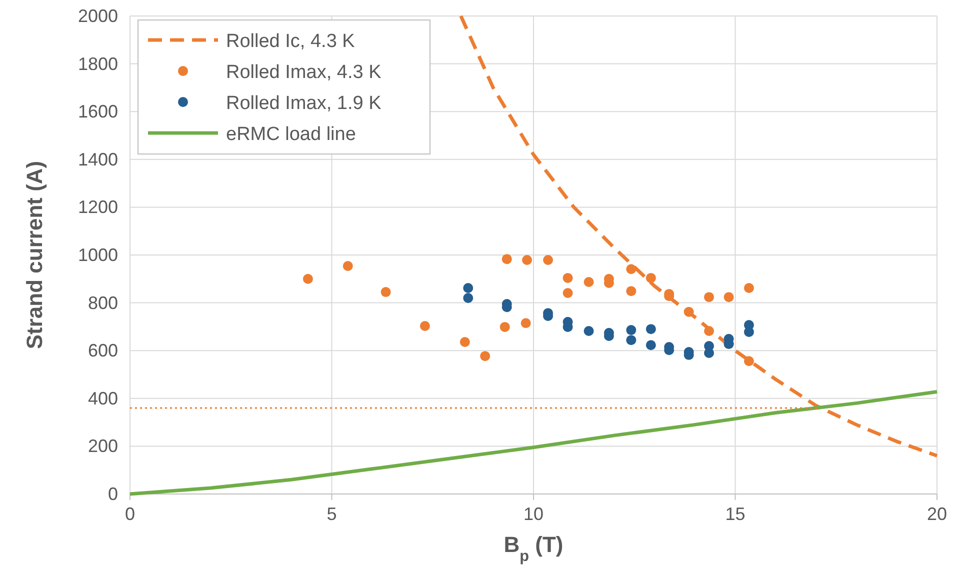 The height and width of the screenshot is (582, 959). Describe the element at coordinates (534, 548) in the screenshot. I see `x-axis-title: B$_{p}$ (T)` at that location.